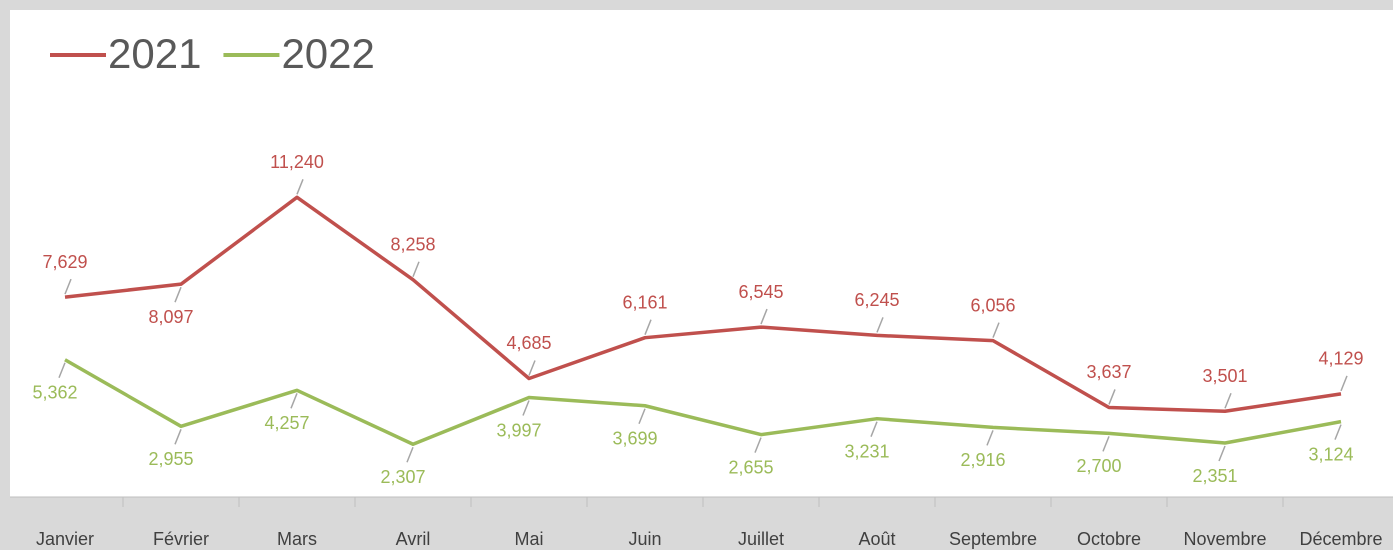 Image resolution: width=1393 pixels, height=550 pixels. Describe the element at coordinates (286, 423) in the screenshot. I see `data-label: 4,257` at that location.